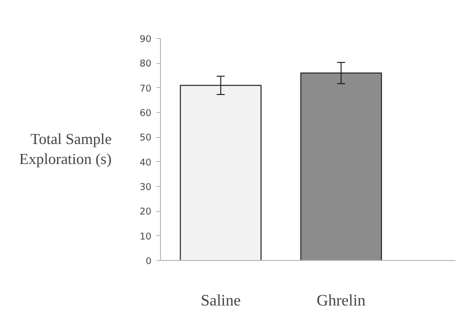 This screenshot has height=312, width=474. What do you see at coordinates (146, 39) in the screenshot?
I see `y-tick-label: 90` at bounding box center [146, 39].